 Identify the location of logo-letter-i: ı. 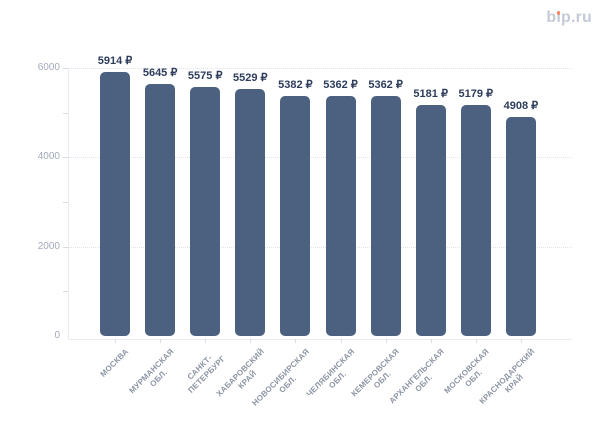
(558, 17).